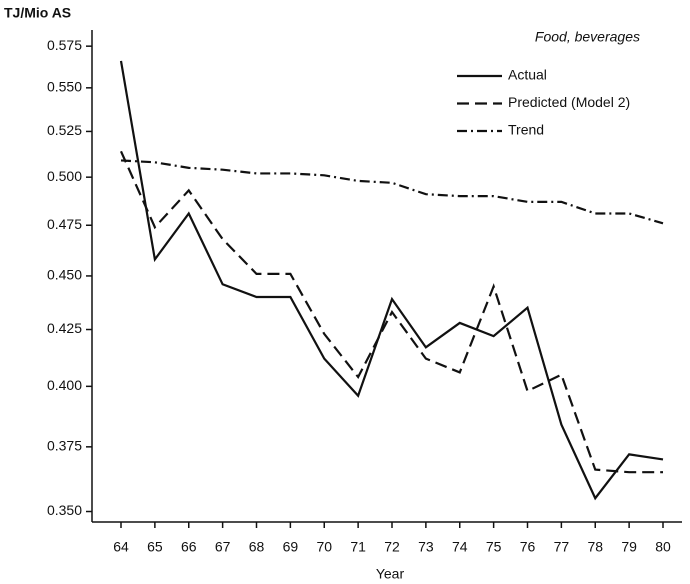 Image resolution: width=690 pixels, height=584 pixels. Describe the element at coordinates (595, 547) in the screenshot. I see `x-tick-label: 78` at that location.